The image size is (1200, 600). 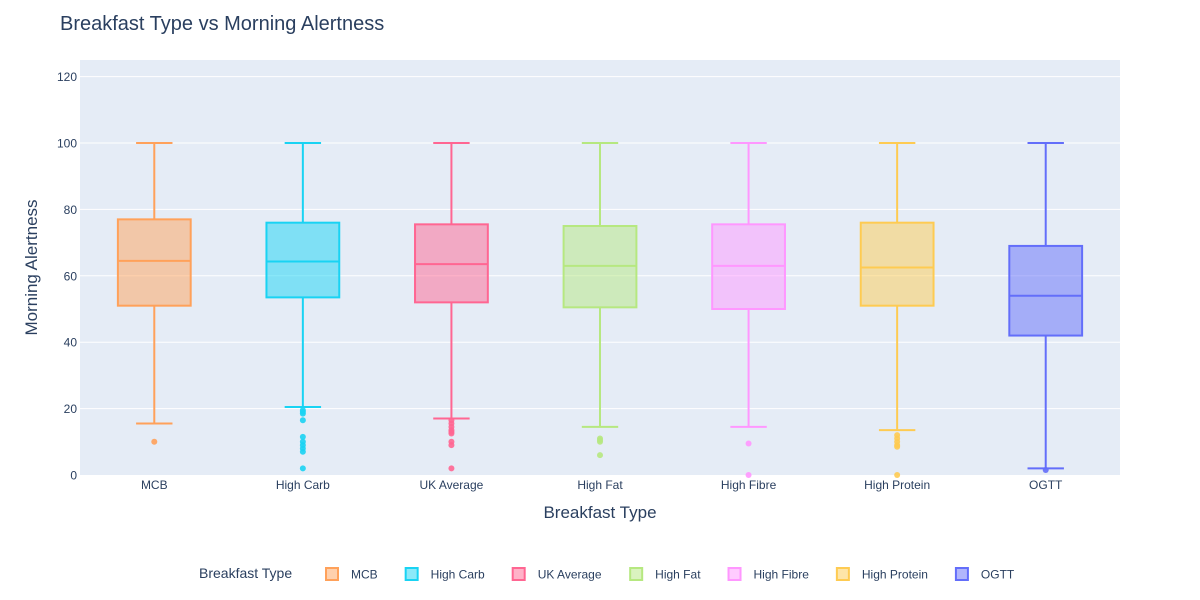 What do you see at coordinates (67, 77) in the screenshot?
I see `y-tick-label: 120` at bounding box center [67, 77].